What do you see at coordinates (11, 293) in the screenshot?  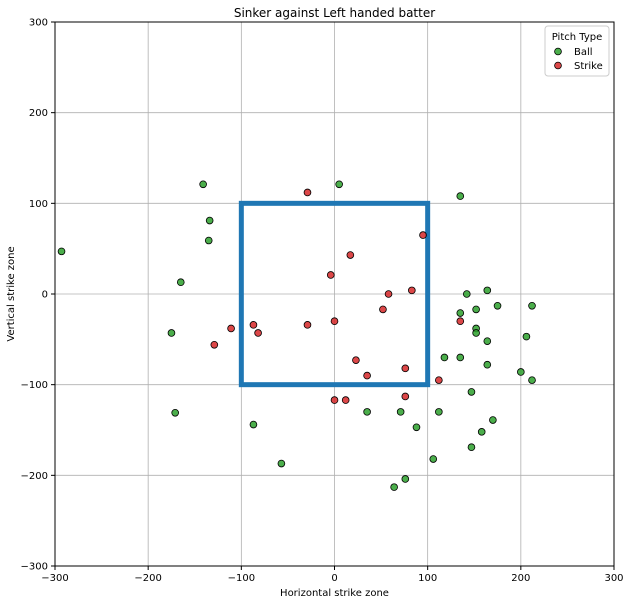 I see `y-axis-label: Vertical strike zone` at bounding box center [11, 293].